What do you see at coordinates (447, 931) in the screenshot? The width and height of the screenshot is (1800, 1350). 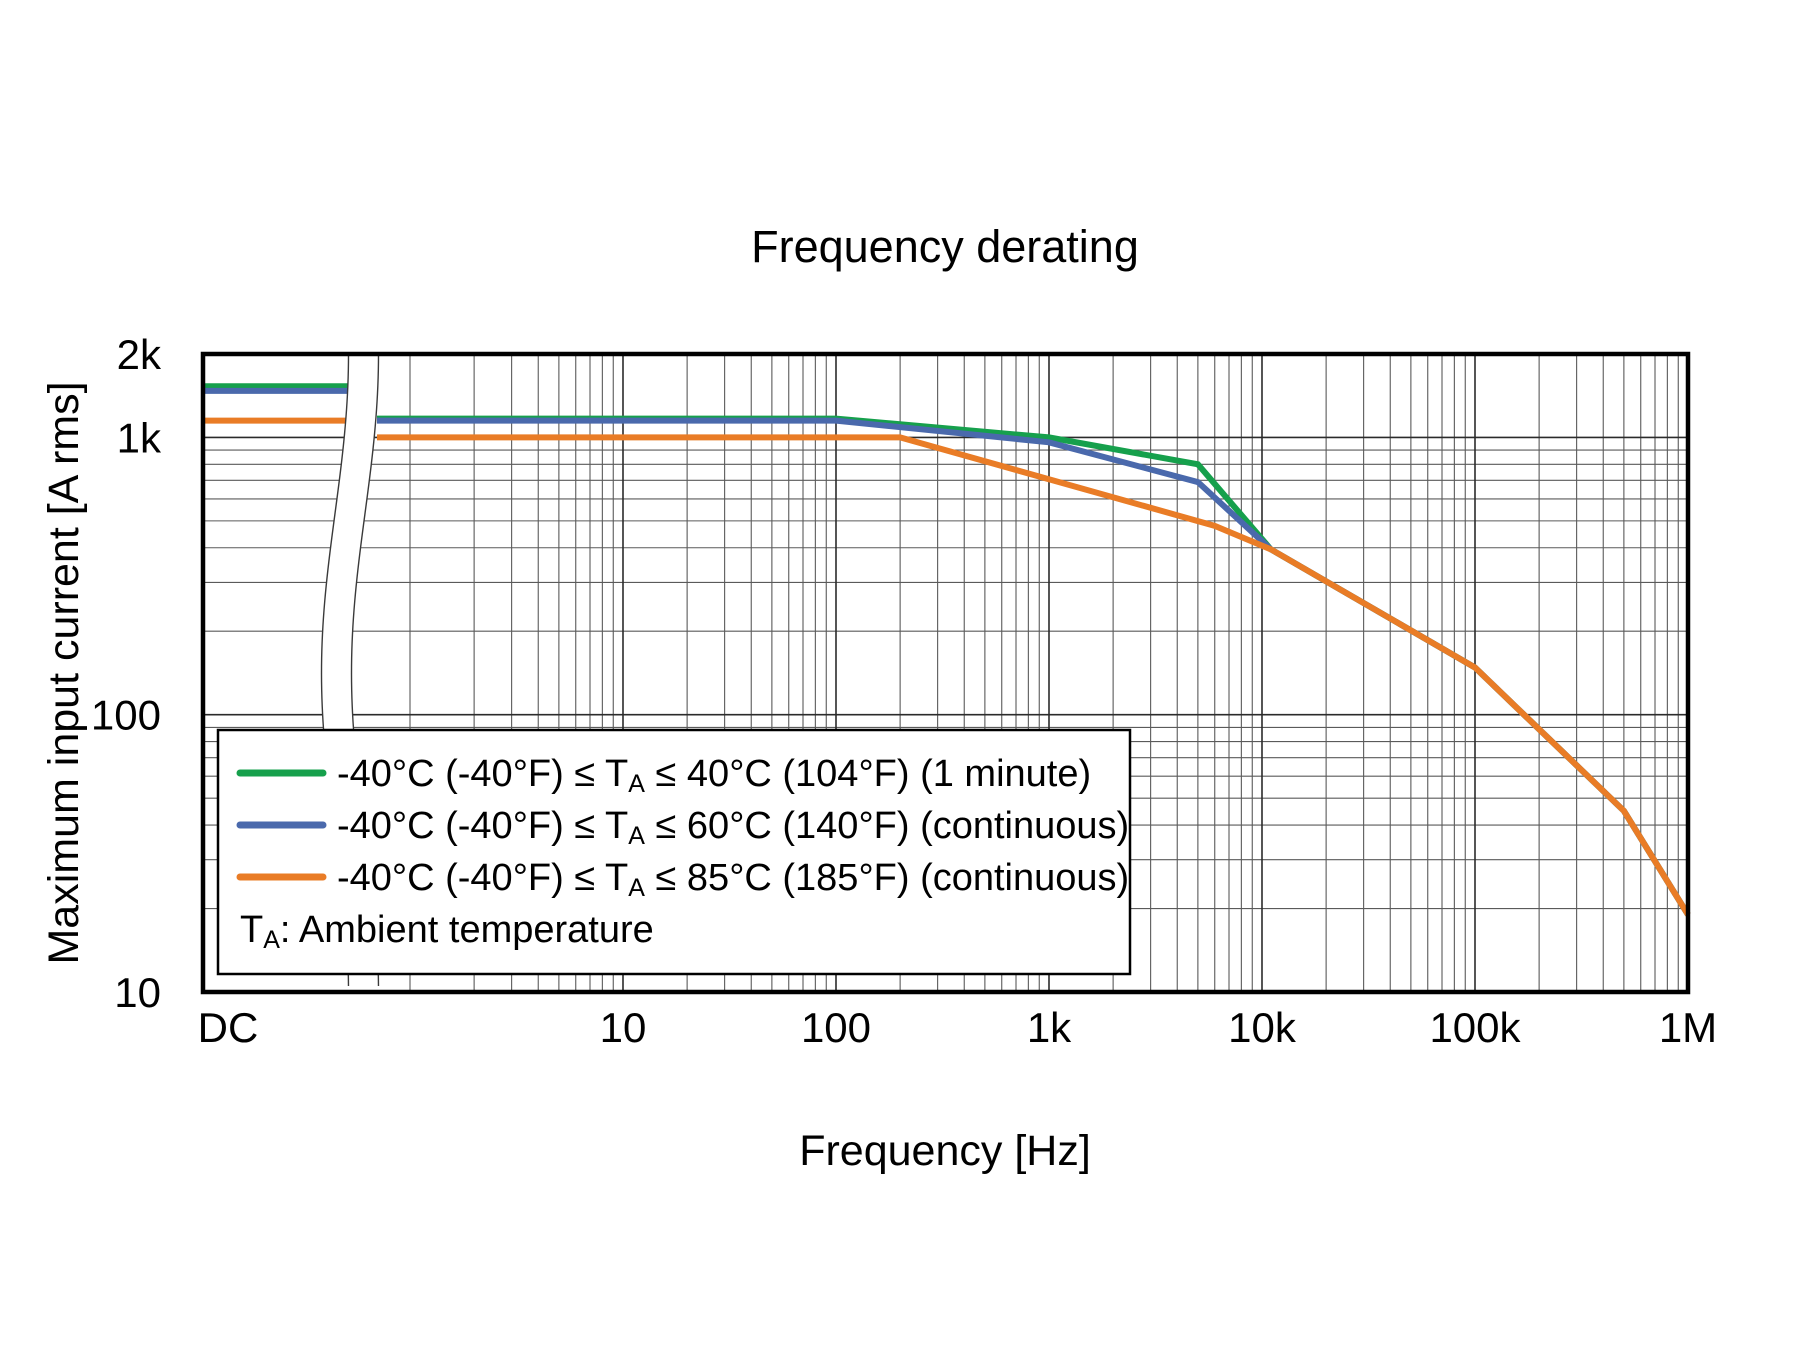 I see `legend-note: TA: Ambient temperature` at bounding box center [447, 931].